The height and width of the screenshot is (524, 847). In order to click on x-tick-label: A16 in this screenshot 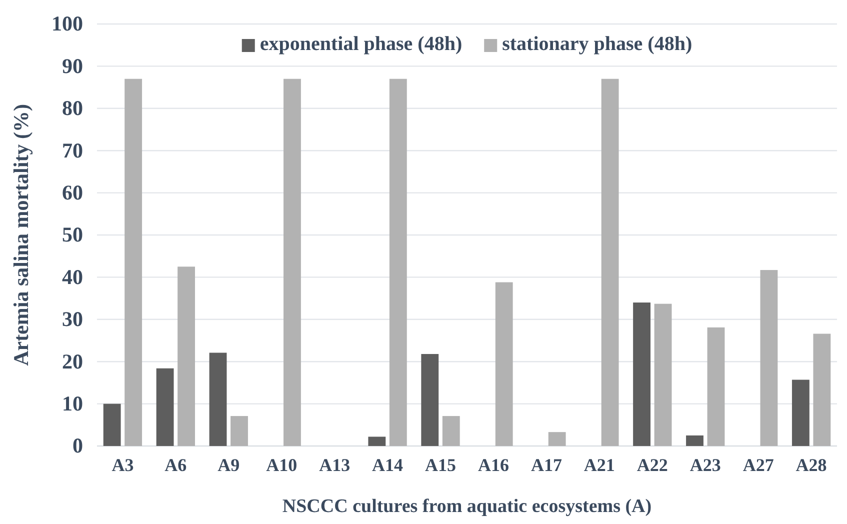, I will do `click(493, 464)`.